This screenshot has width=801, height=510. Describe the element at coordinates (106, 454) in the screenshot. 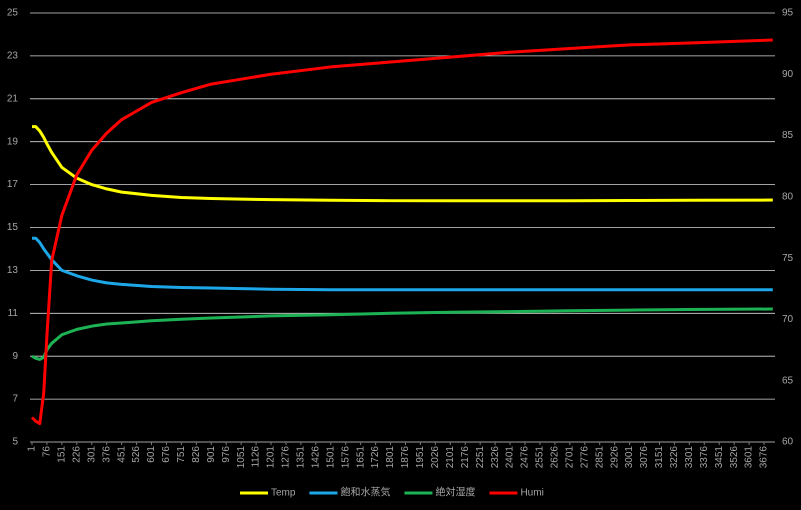

I see `x-tick-label: 376` at that location.